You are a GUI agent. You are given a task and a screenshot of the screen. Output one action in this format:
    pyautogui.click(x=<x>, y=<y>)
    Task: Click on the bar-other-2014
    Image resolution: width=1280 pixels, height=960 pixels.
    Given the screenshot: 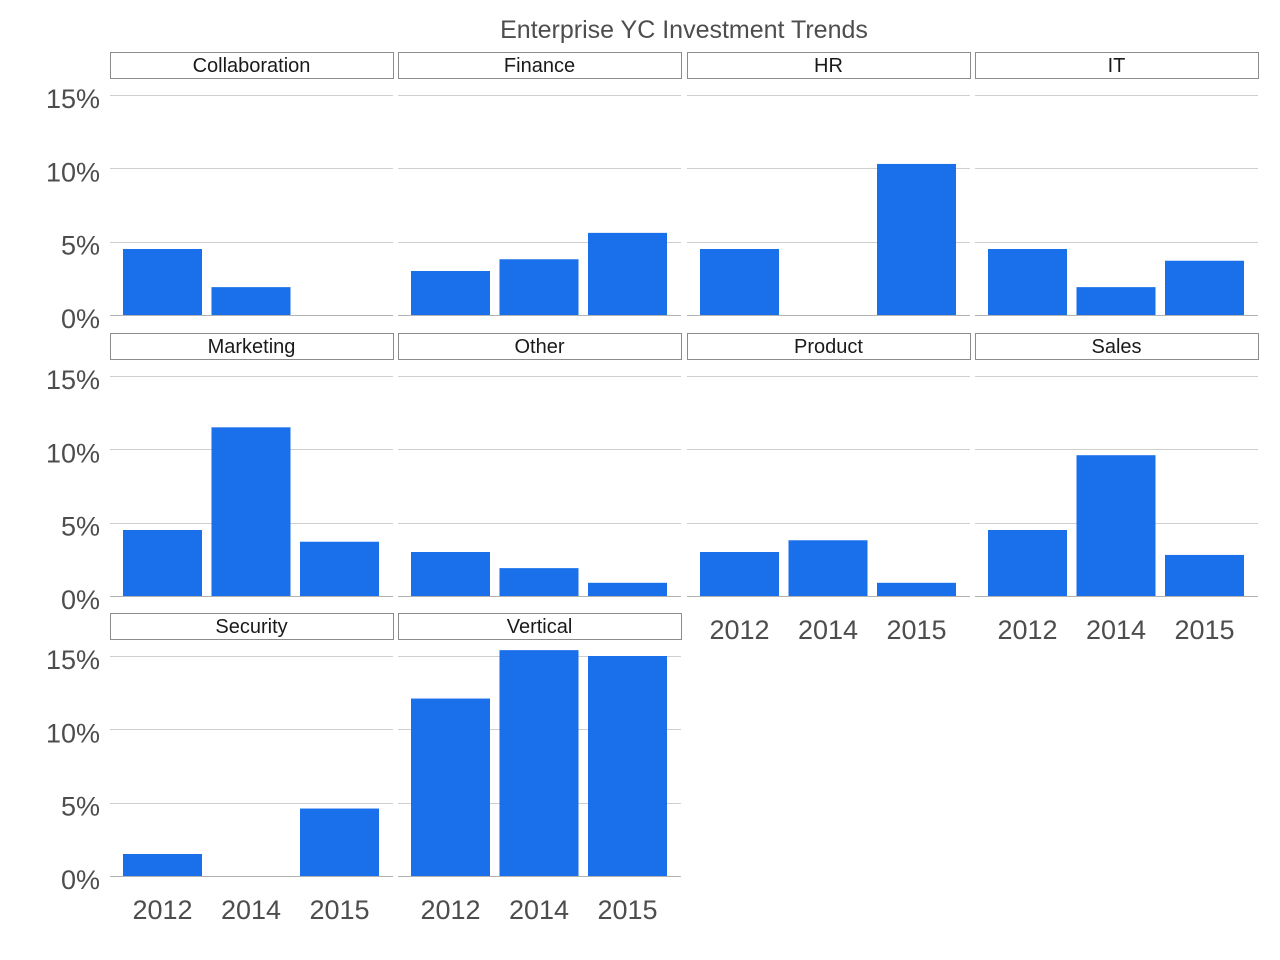 What is the action you would take?
    pyautogui.click(x=539, y=582)
    